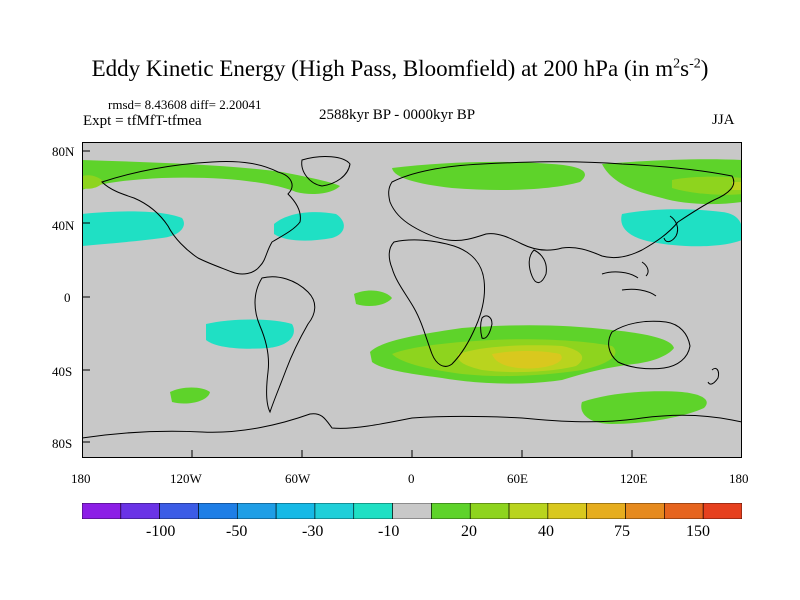 This screenshot has height=600, width=800. What do you see at coordinates (634, 478) in the screenshot?
I see `lon-label-120e: 120E` at bounding box center [634, 478].